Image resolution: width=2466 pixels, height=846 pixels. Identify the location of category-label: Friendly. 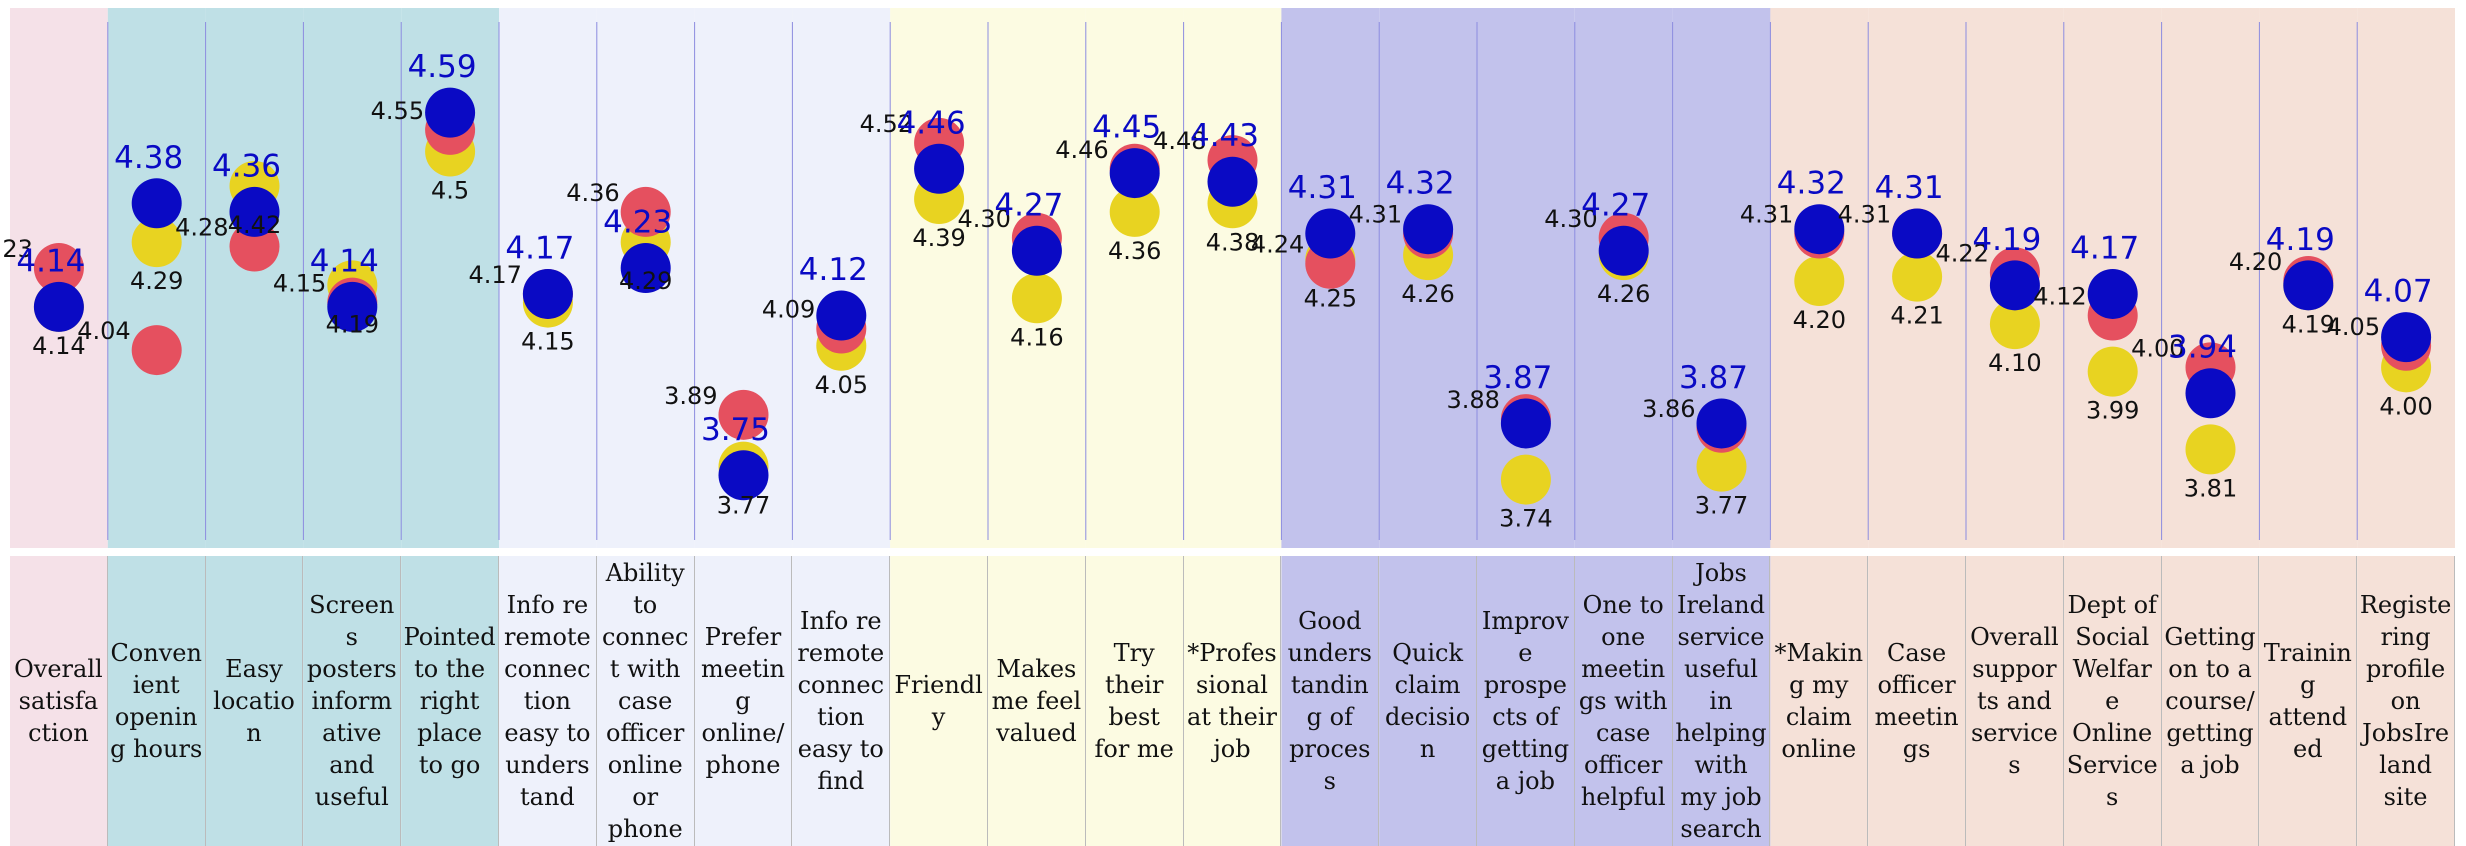
(939, 701).